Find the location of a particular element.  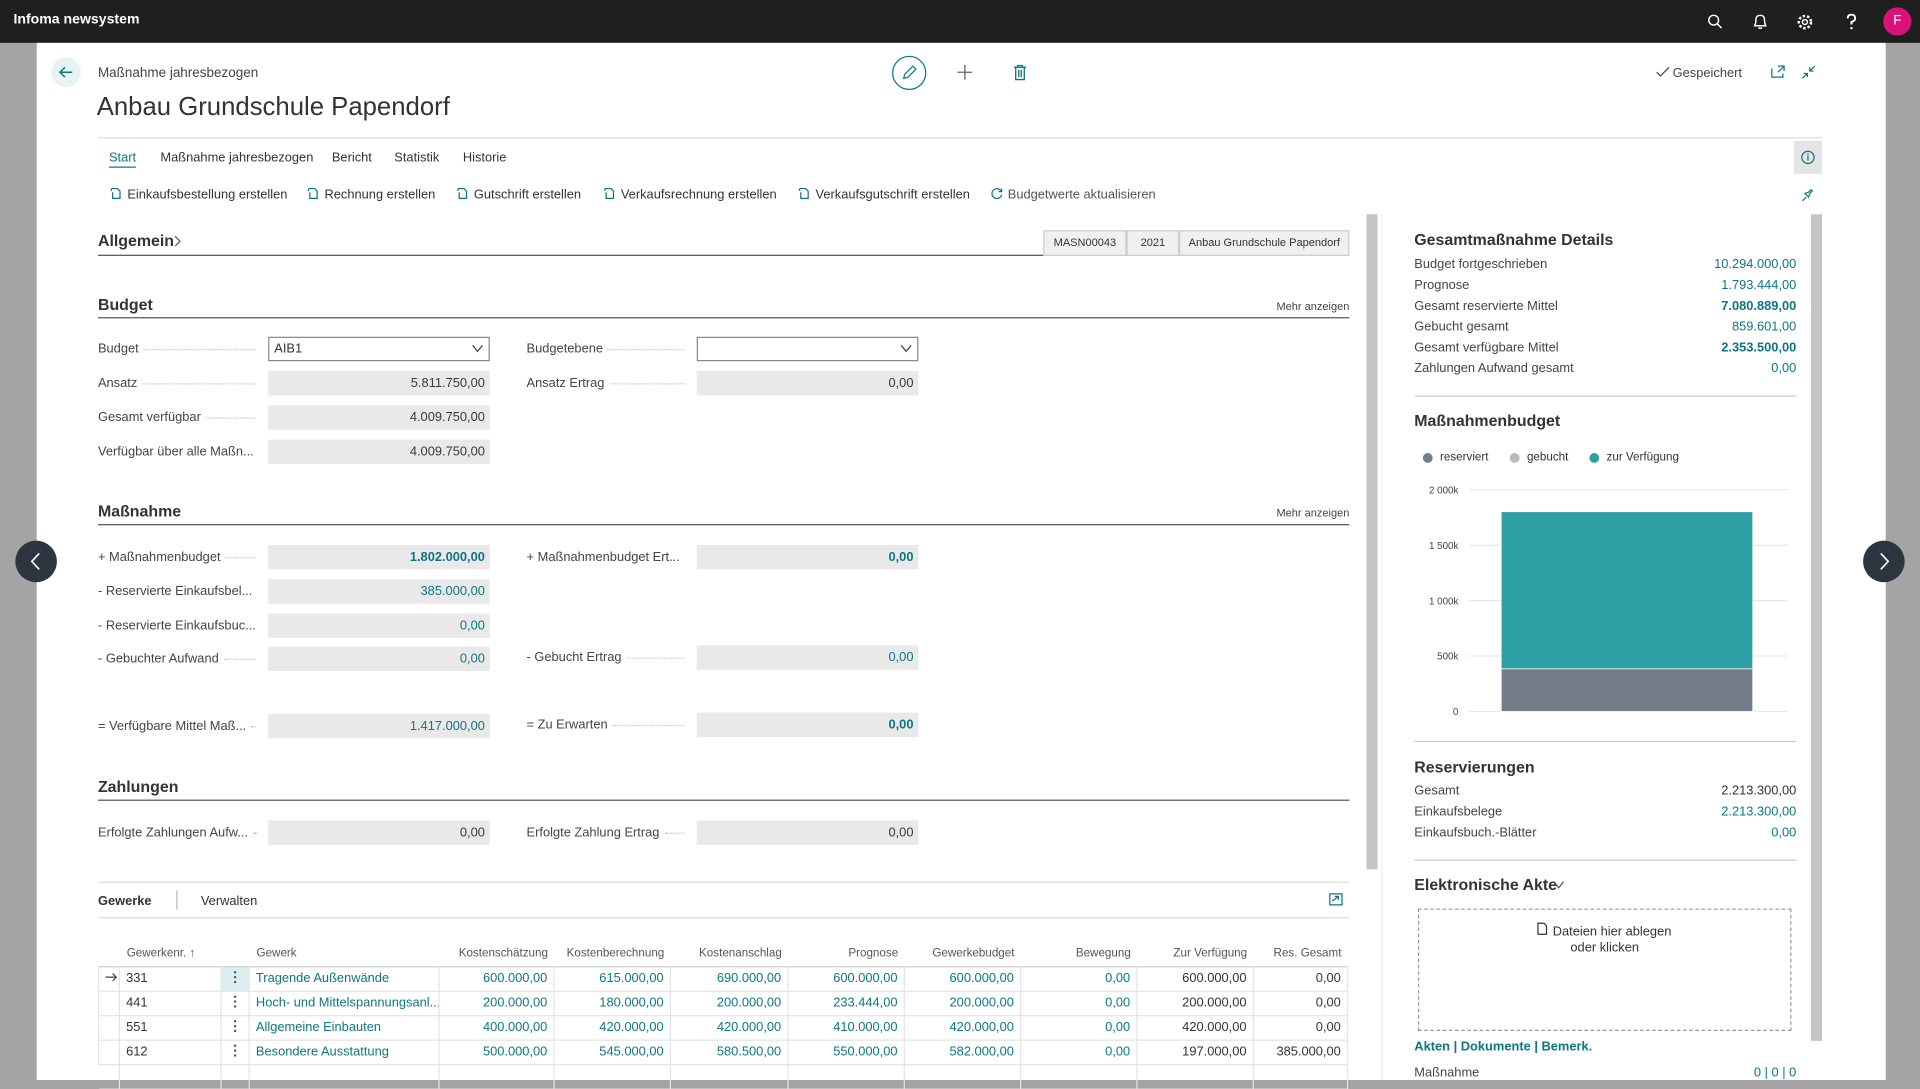

legend-label: gebucht is located at coordinates (1547, 457).